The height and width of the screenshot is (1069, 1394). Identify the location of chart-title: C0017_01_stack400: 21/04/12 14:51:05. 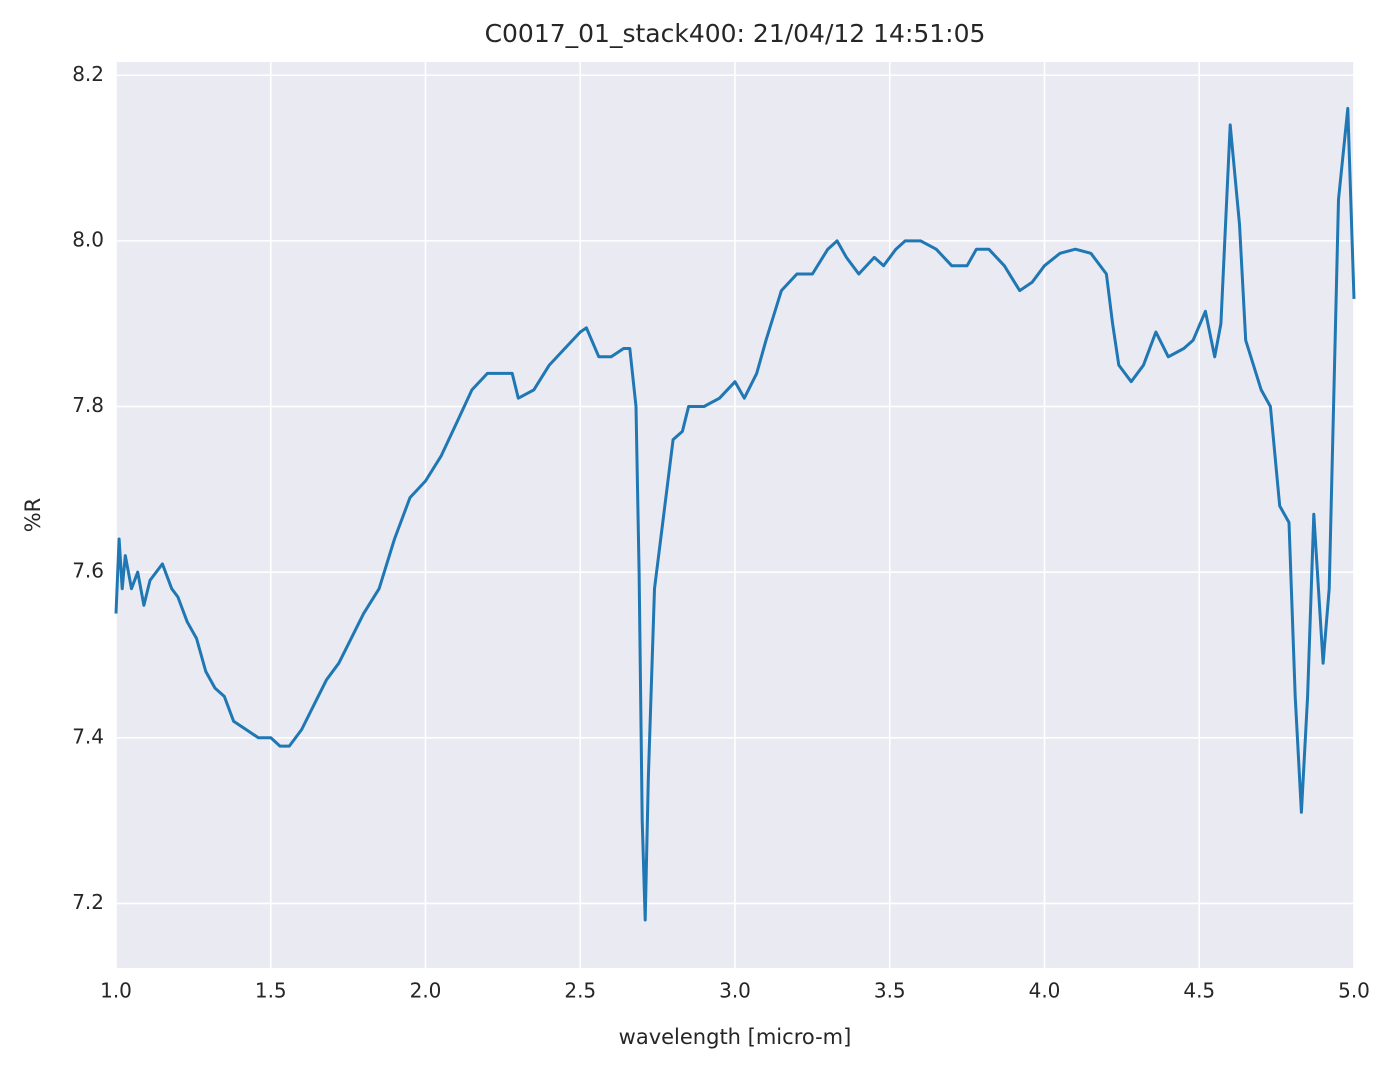
(735, 33).